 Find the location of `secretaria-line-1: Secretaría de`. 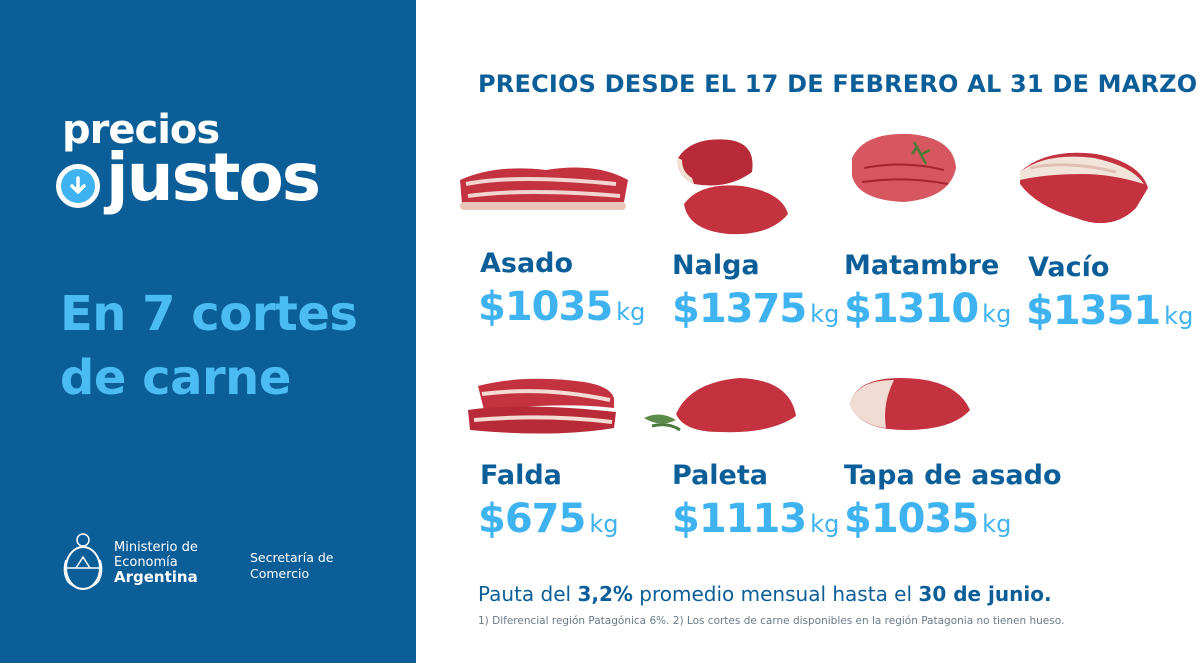

secretaria-line-1: Secretaría de is located at coordinates (292, 557).